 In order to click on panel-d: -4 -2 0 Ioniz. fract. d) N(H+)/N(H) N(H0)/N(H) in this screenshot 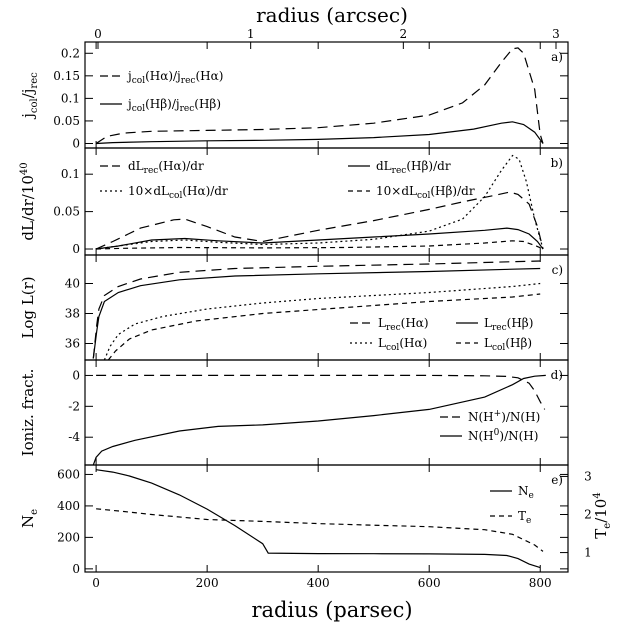, I will do `click(294, 412)`.